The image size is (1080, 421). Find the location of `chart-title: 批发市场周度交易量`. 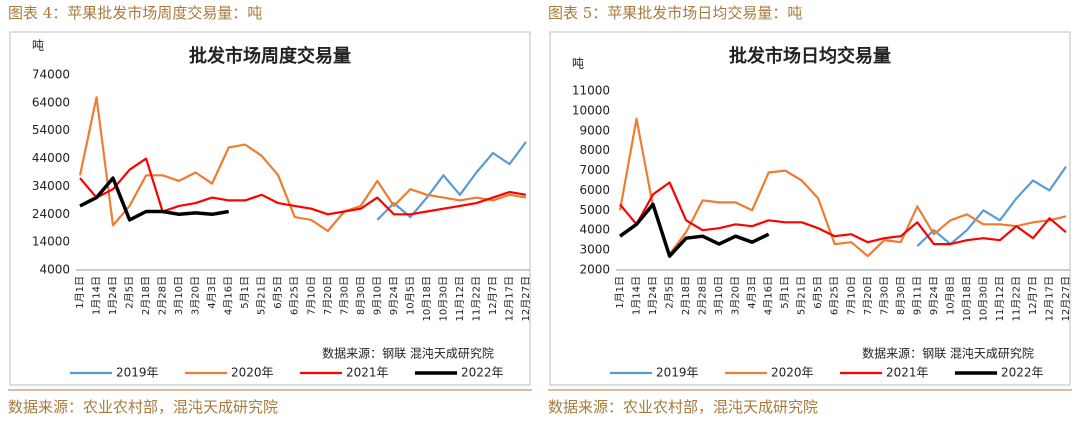

chart-title: 批发市场周度交易量 is located at coordinates (270, 56).